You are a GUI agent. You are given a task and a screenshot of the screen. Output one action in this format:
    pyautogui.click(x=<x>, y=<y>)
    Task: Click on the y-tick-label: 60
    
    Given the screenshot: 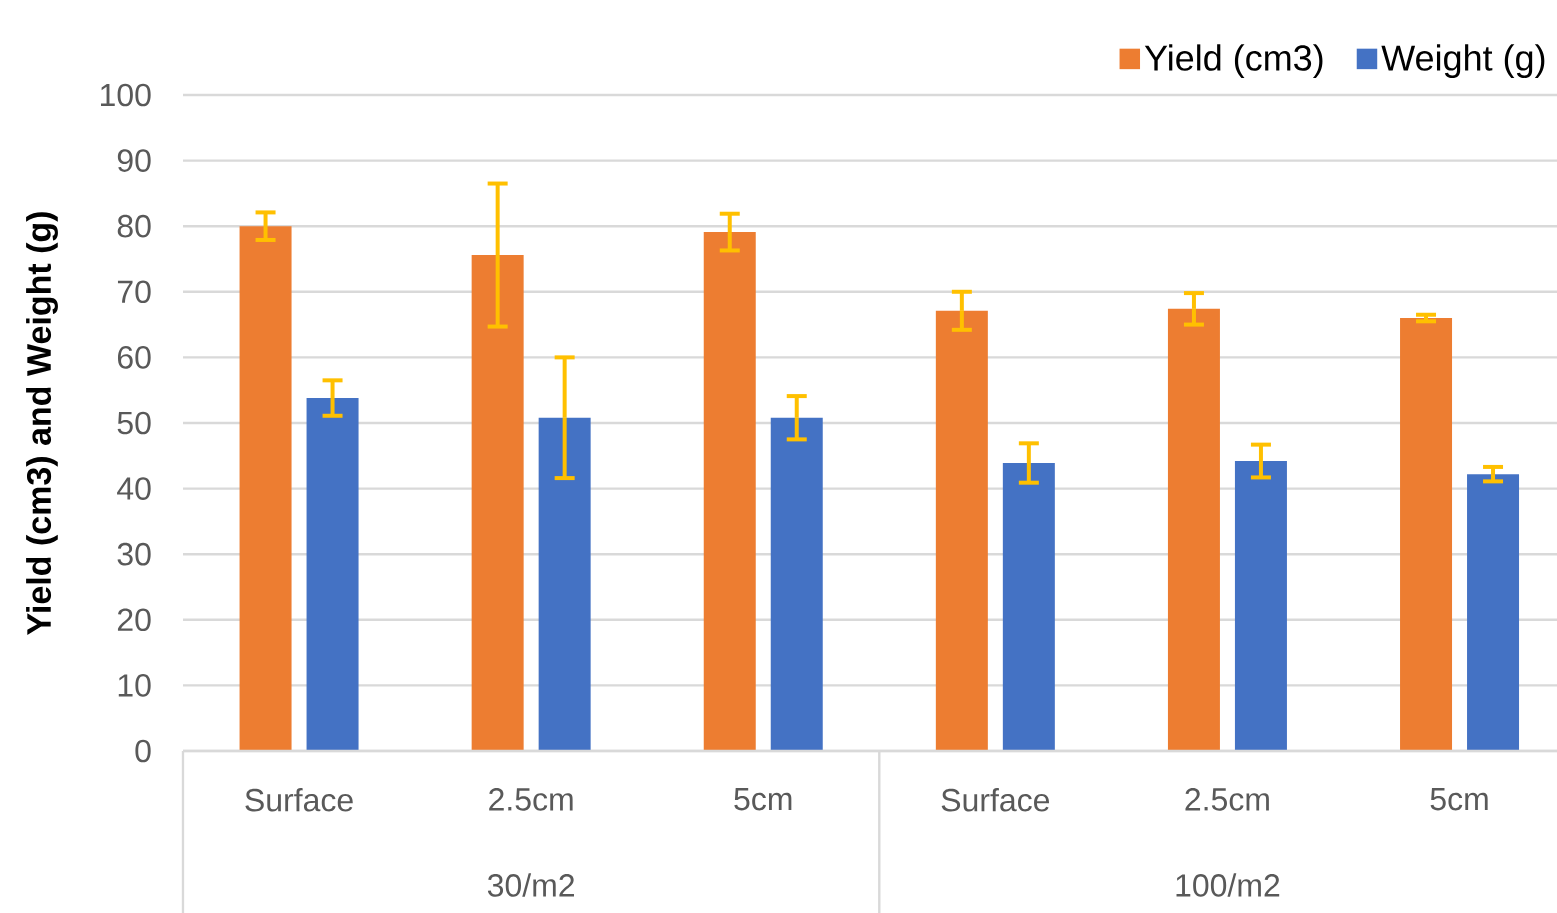 What is the action you would take?
    pyautogui.click(x=134, y=357)
    